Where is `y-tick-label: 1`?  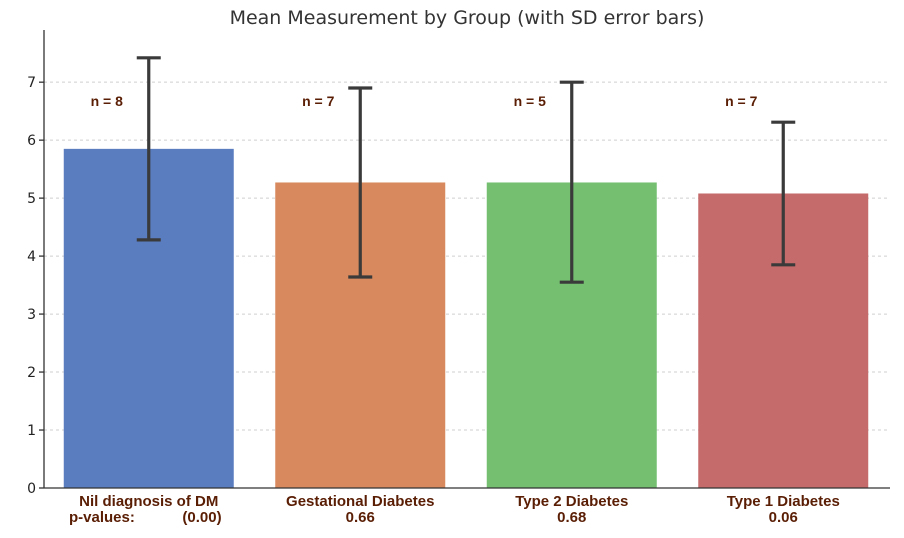
y-tick-label: 1 is located at coordinates (31, 431).